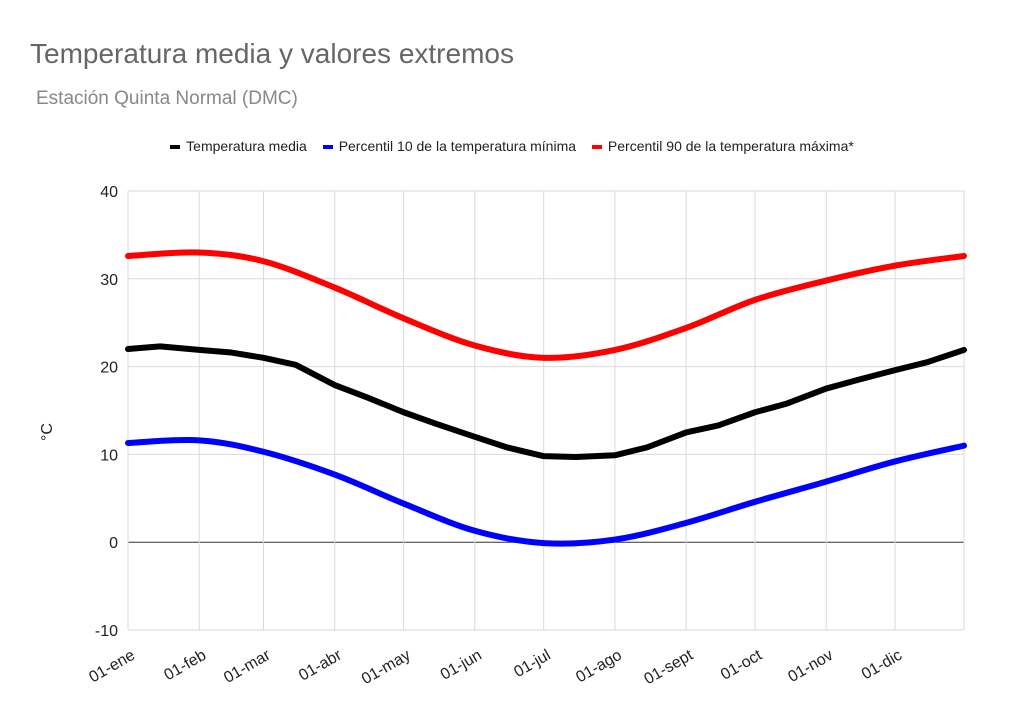 Image resolution: width=1024 pixels, height=720 pixels. Describe the element at coordinates (109, 192) in the screenshot. I see `y-tick-label: 40` at that location.